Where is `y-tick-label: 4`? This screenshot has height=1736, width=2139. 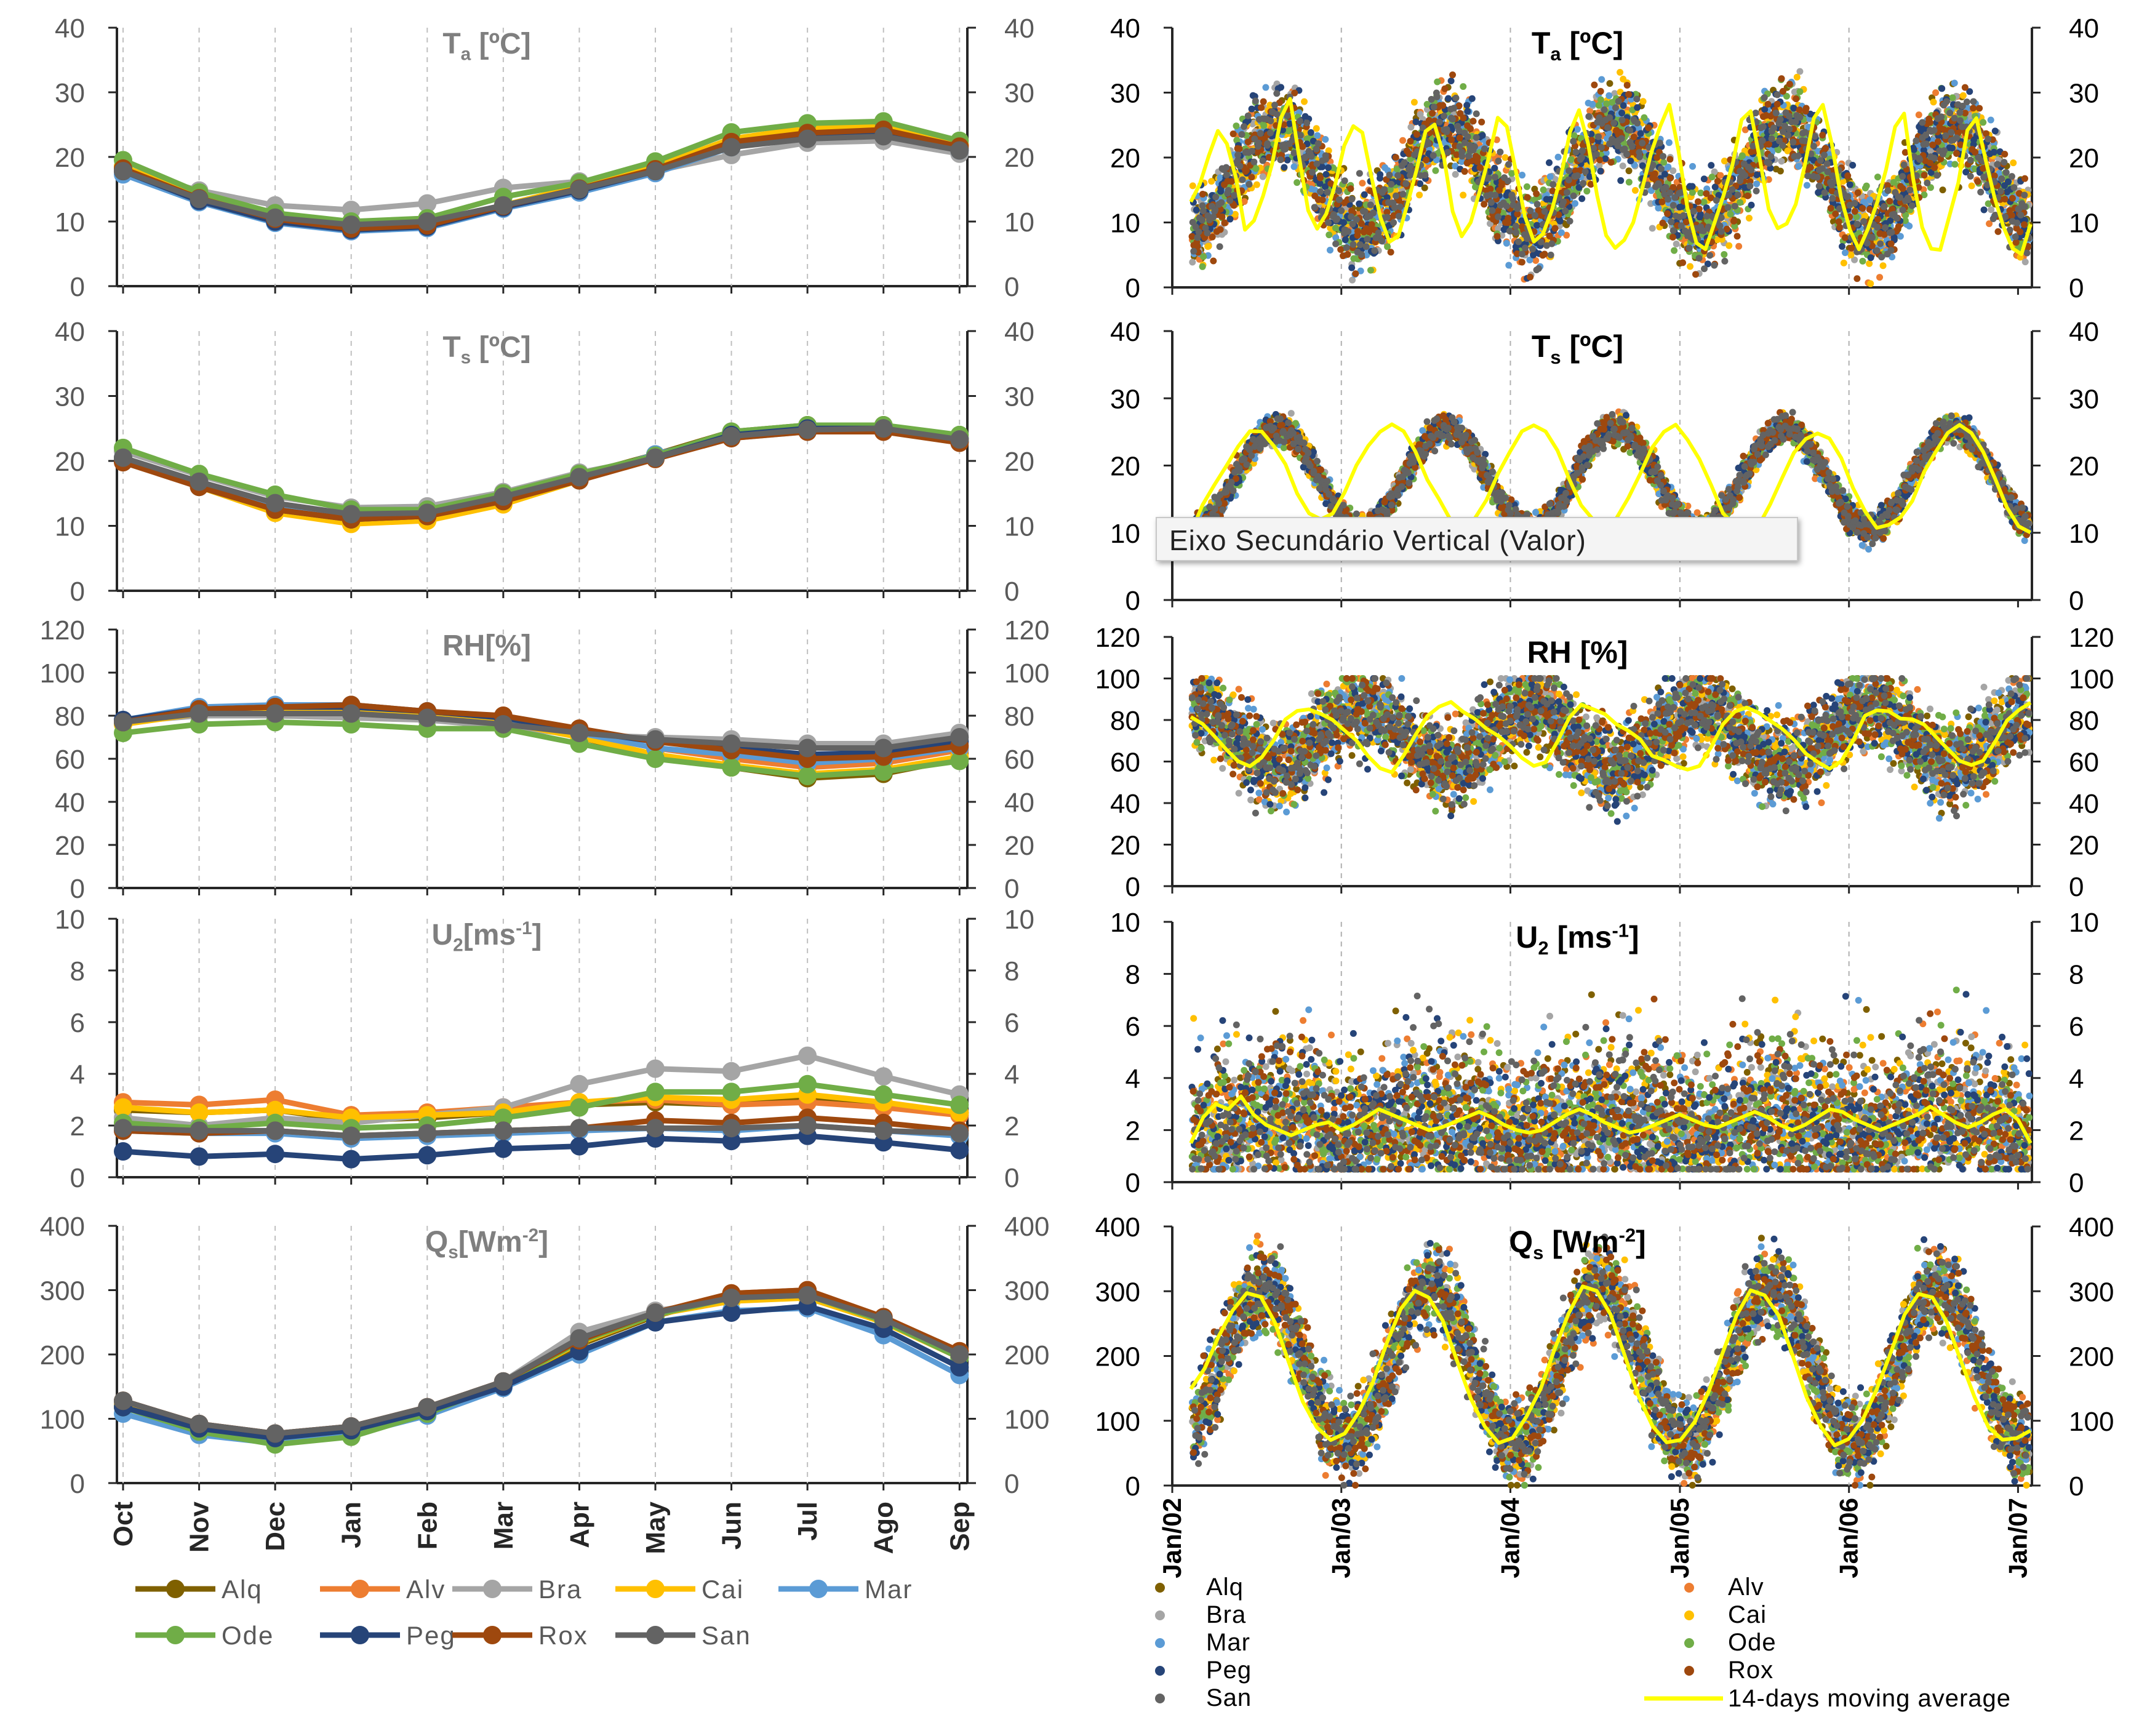 y-tick-label: 4 is located at coordinates (1011, 1075).